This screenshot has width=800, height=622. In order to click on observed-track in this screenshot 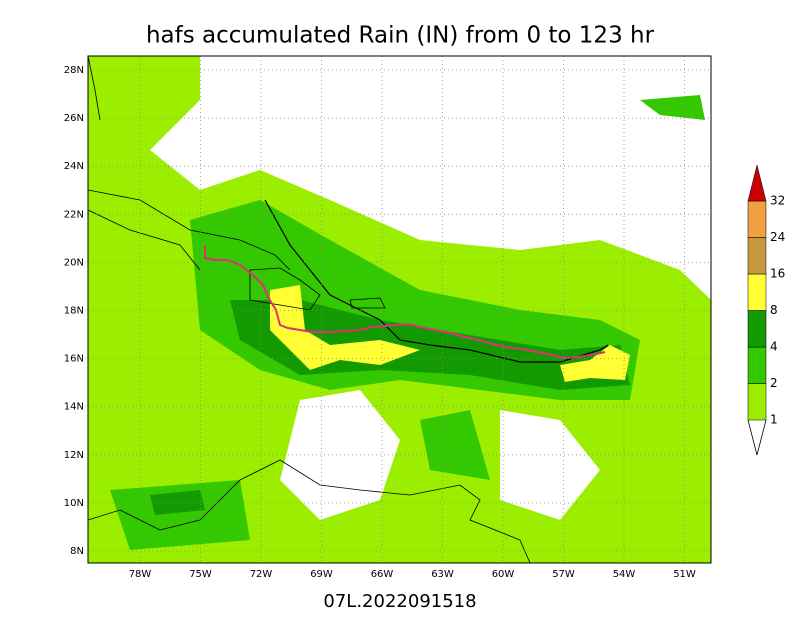, I will do `click(405, 303)`.